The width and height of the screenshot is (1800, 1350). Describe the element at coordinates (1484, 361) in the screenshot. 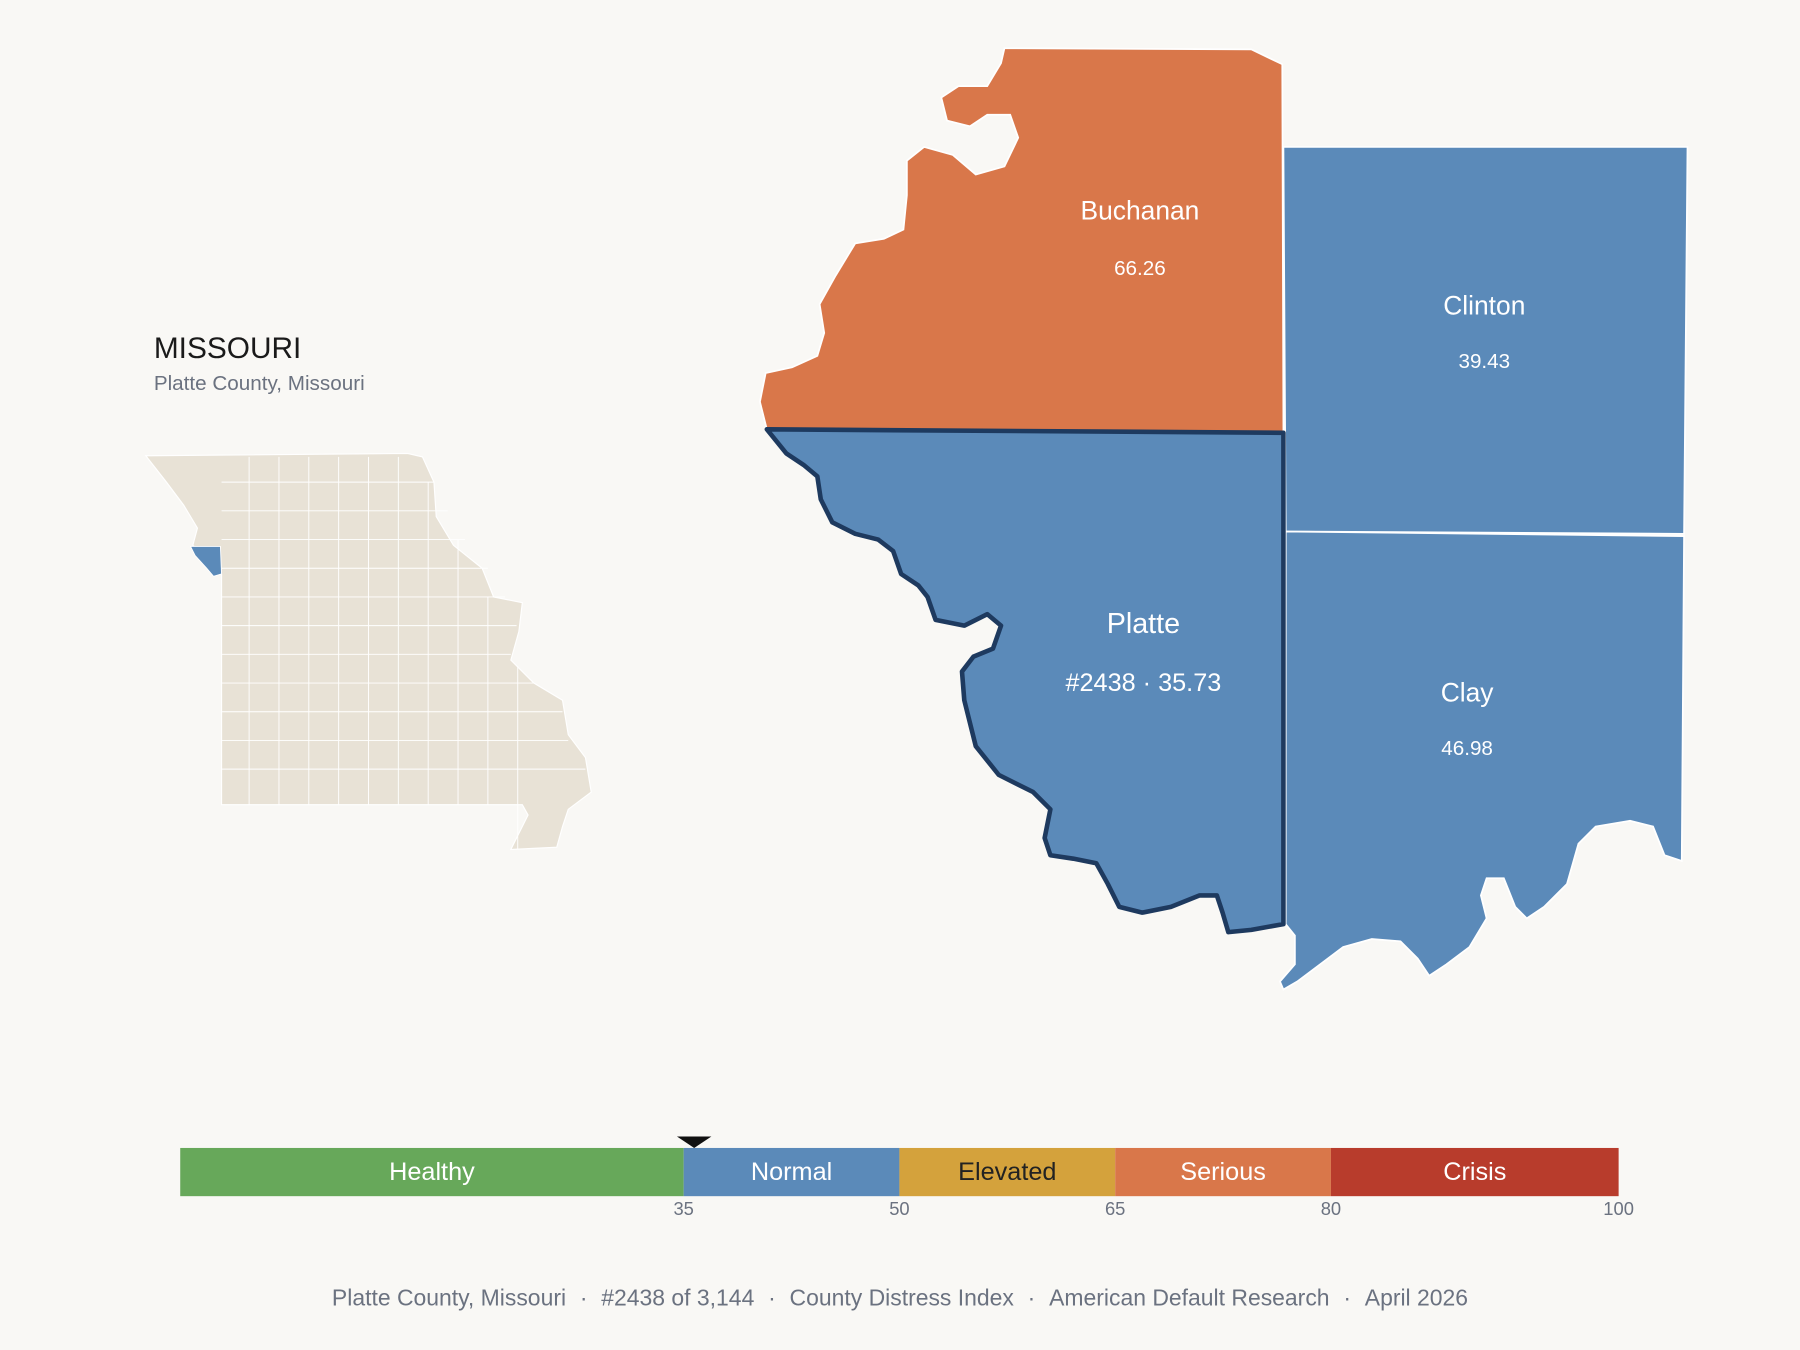

I see `county-value: 39.43` at that location.